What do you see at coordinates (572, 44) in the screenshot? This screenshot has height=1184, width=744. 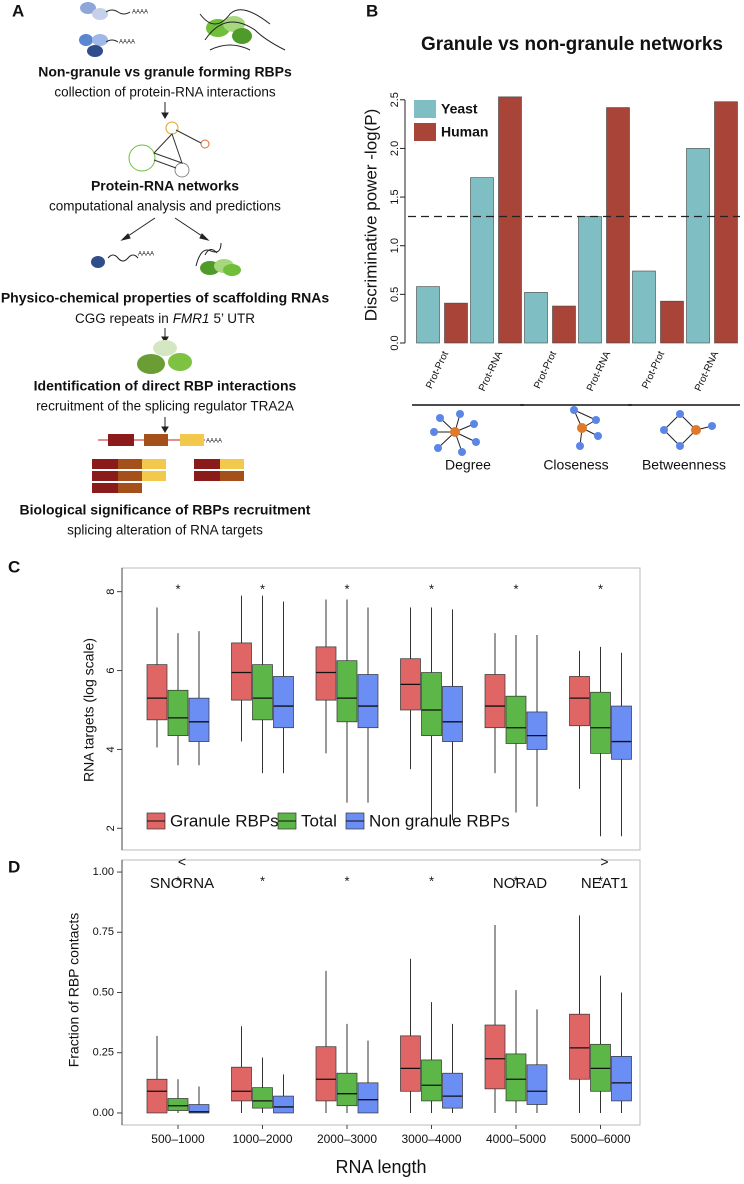 I see `chart-title: Granule vs non-granule networks` at bounding box center [572, 44].